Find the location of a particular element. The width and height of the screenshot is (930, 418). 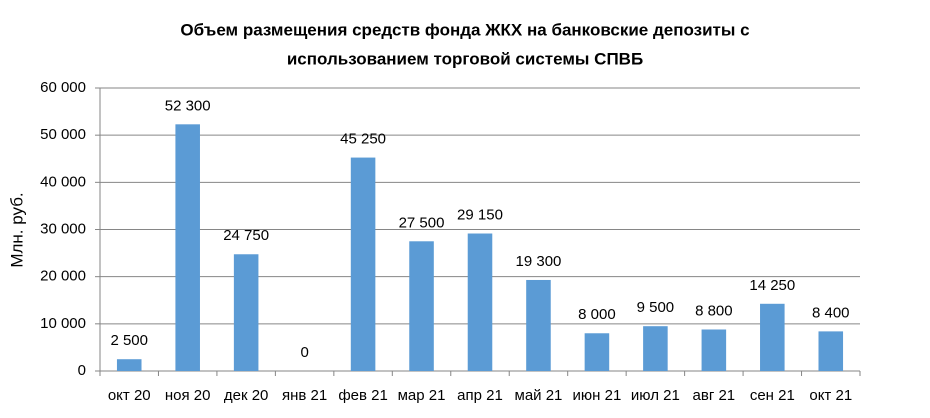

x-tick-label: янв 21 is located at coordinates (304, 395).